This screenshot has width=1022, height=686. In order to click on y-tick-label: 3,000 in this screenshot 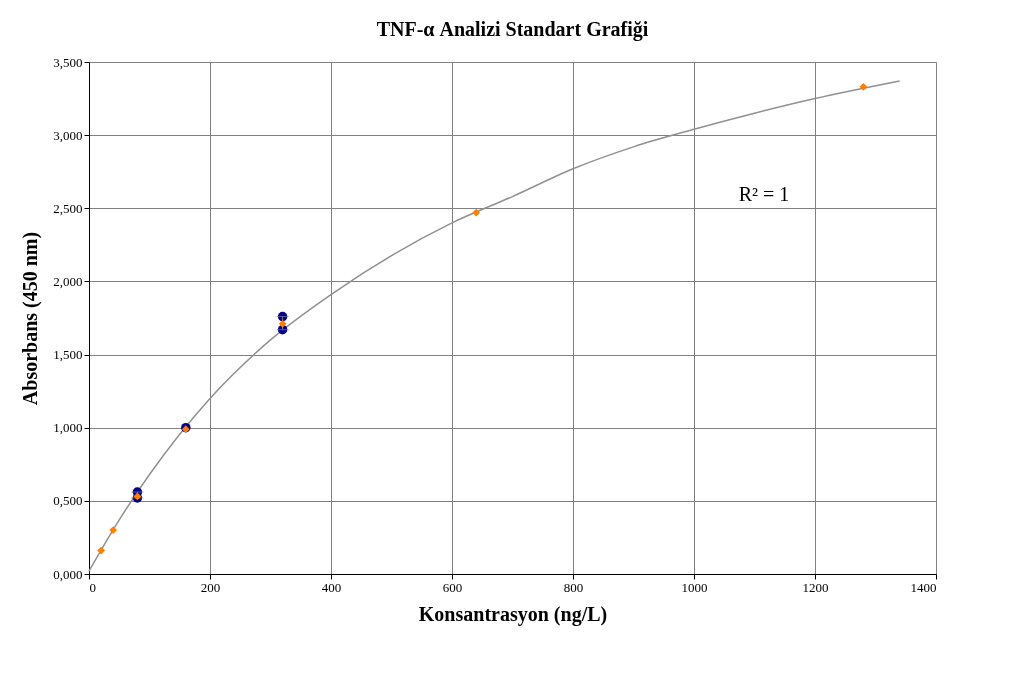, I will do `click(68, 135)`.